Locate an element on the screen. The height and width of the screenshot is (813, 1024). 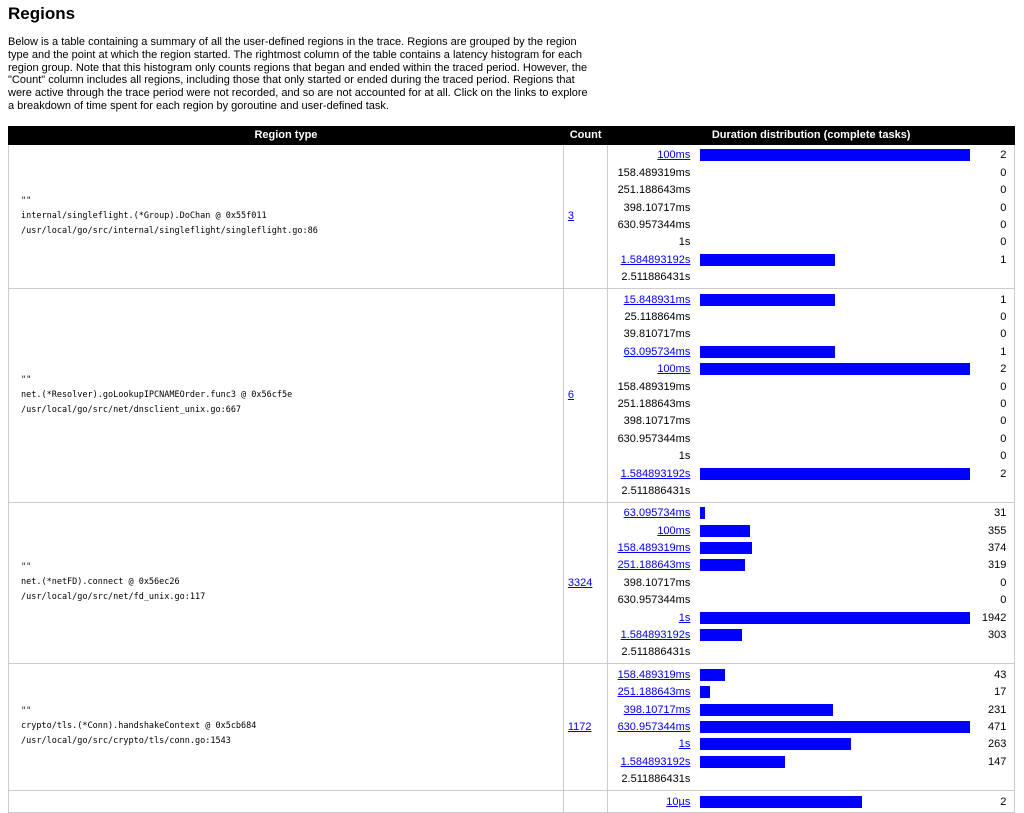
histogram-row: 158.489319ms 0 is located at coordinates (811, 386).